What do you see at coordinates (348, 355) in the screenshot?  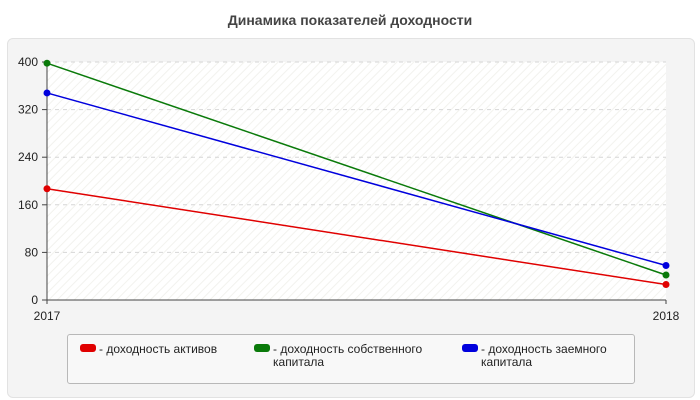 I see `legend-label-equity: - доходность собственного капитала` at bounding box center [348, 355].